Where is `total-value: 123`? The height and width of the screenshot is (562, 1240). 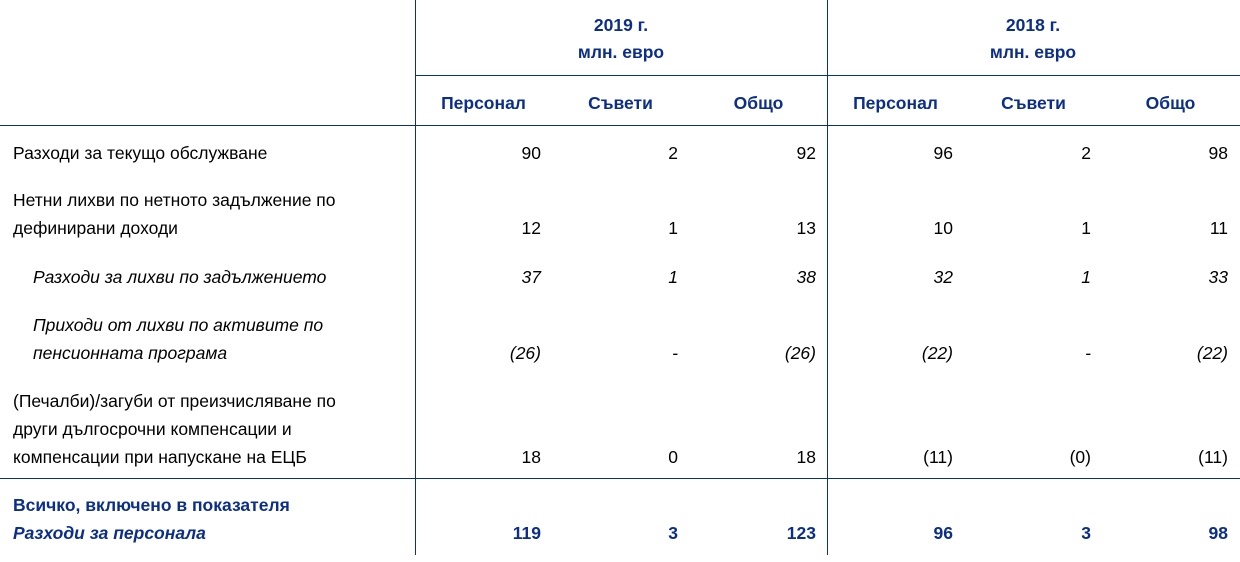 total-value: 123 is located at coordinates (801, 533).